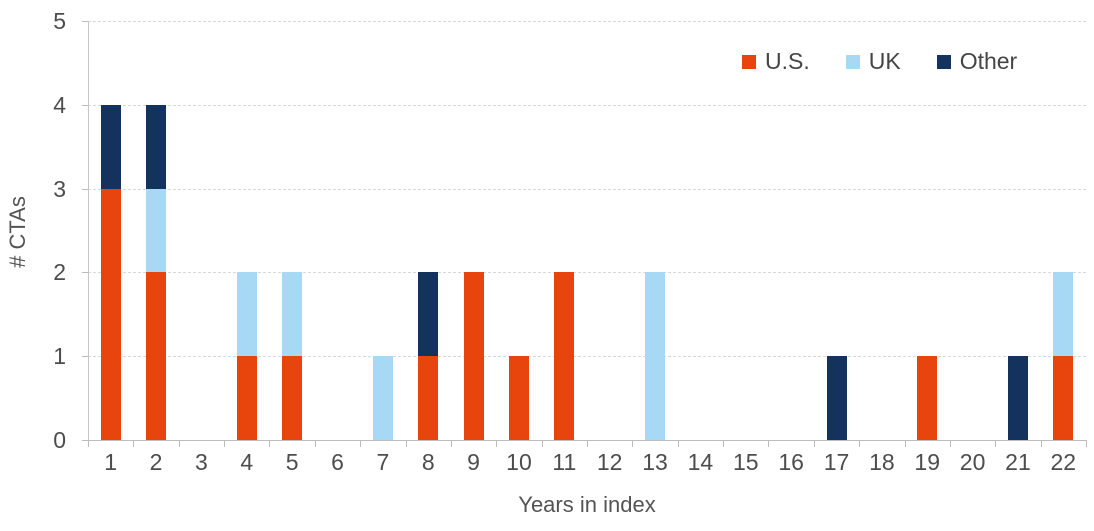 The image size is (1094, 531). What do you see at coordinates (337, 462) in the screenshot?
I see `x-tick-label-6: 6` at bounding box center [337, 462].